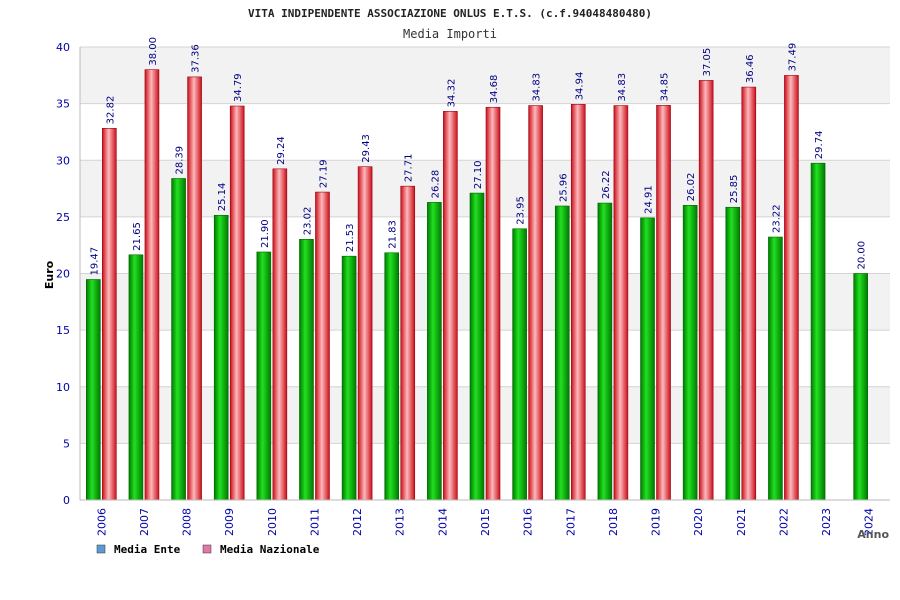 The height and width of the screenshot is (600, 900). Describe the element at coordinates (435, 184) in the screenshot. I see `value-label: 26.28` at that location.